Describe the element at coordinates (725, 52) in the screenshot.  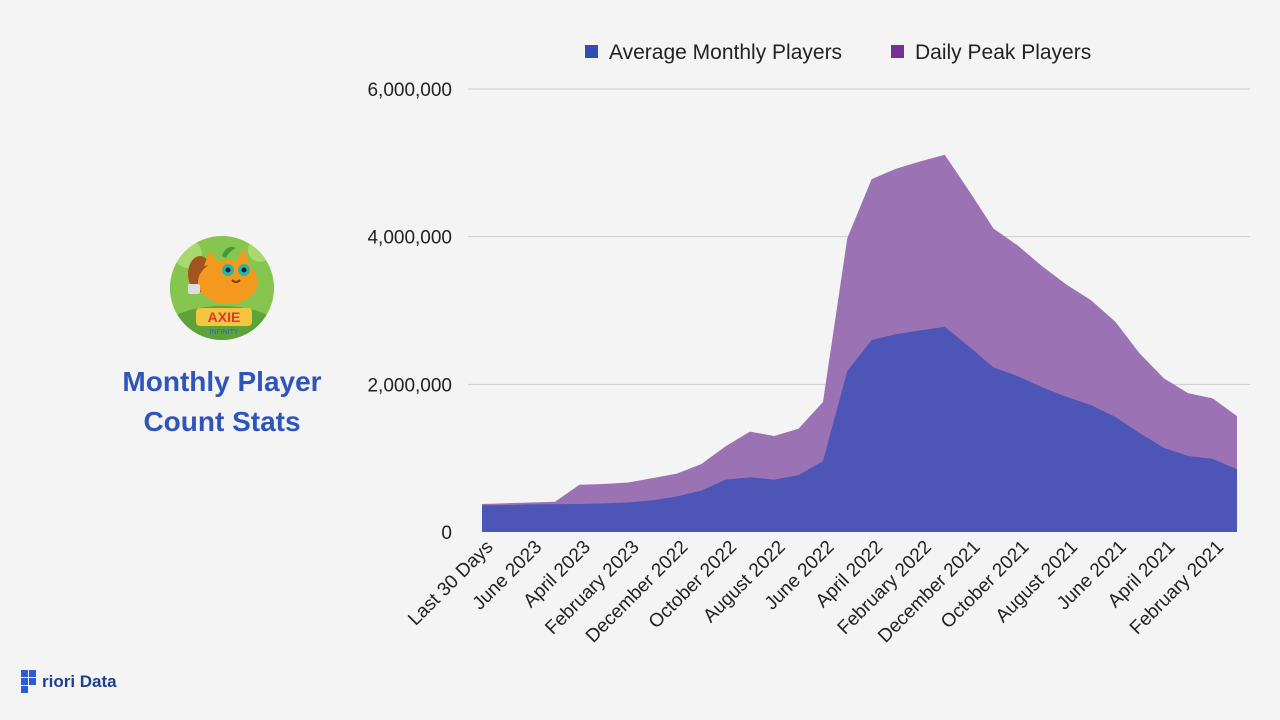
I see `legend-label: Average Monthly Players` at that location.